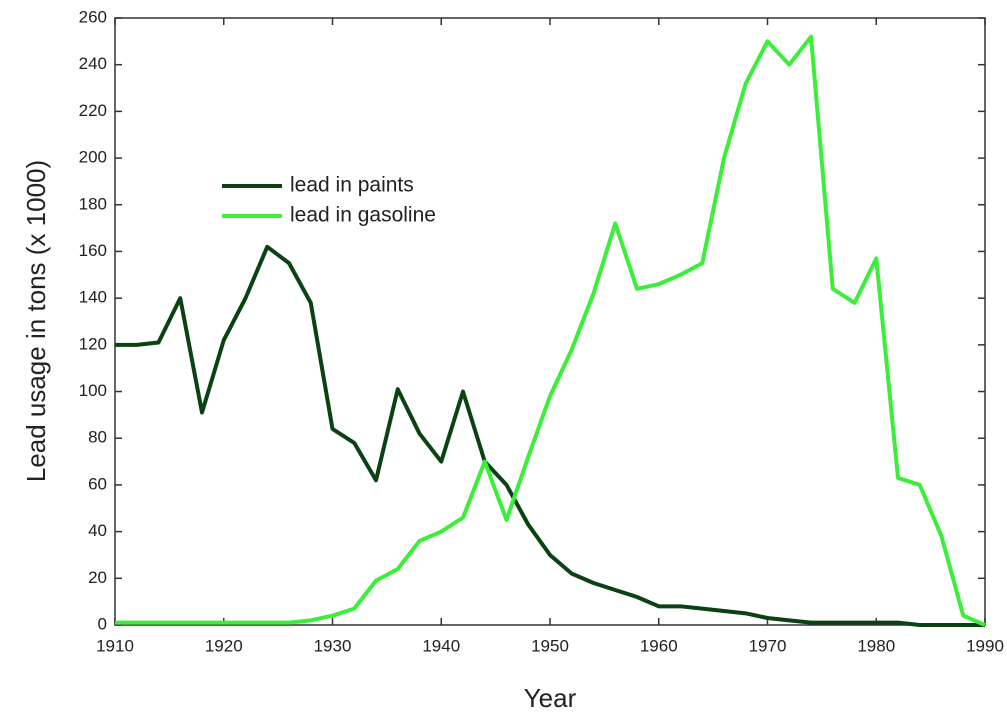 This screenshot has width=1007, height=717. Describe the element at coordinates (93, 390) in the screenshot. I see `y-tick-label: 100` at that location.